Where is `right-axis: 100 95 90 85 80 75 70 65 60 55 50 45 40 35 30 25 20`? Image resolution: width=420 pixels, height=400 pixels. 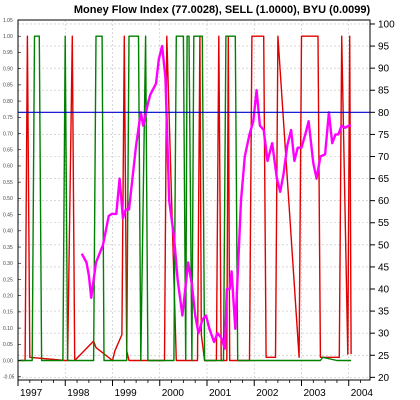
right-axis: 100 95 90 85 80 75 70 65 60 55 50 45 40 35 30 25 20 is located at coordinates (382, 201).